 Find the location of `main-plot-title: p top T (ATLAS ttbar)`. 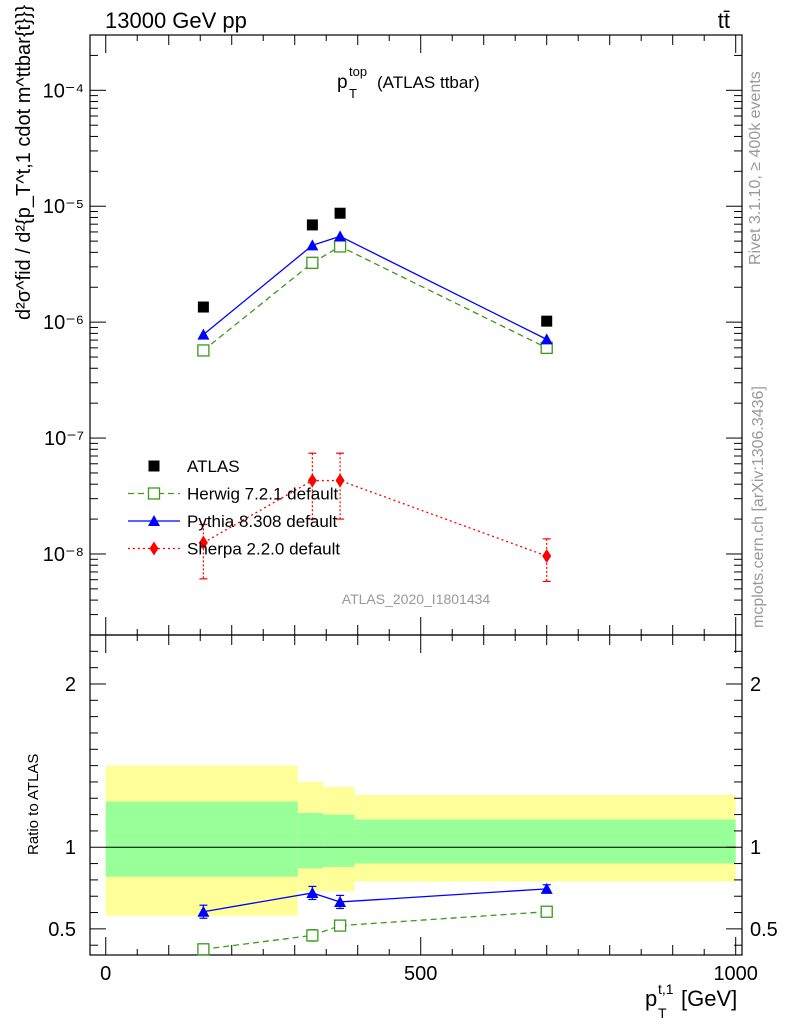

main-plot-title: p top T (ATLAS ttbar) is located at coordinates (408, 82).